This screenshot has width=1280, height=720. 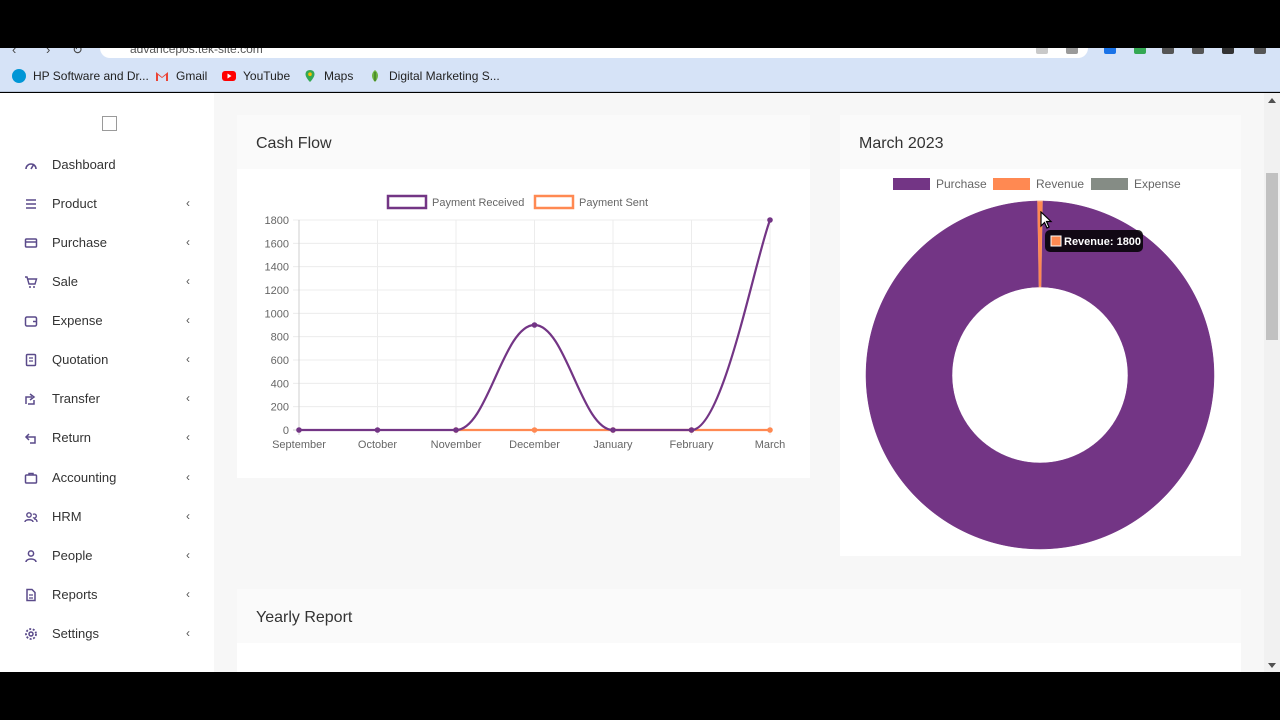 What do you see at coordinates (277, 314) in the screenshot?
I see `y-tick-label: 1000` at bounding box center [277, 314].